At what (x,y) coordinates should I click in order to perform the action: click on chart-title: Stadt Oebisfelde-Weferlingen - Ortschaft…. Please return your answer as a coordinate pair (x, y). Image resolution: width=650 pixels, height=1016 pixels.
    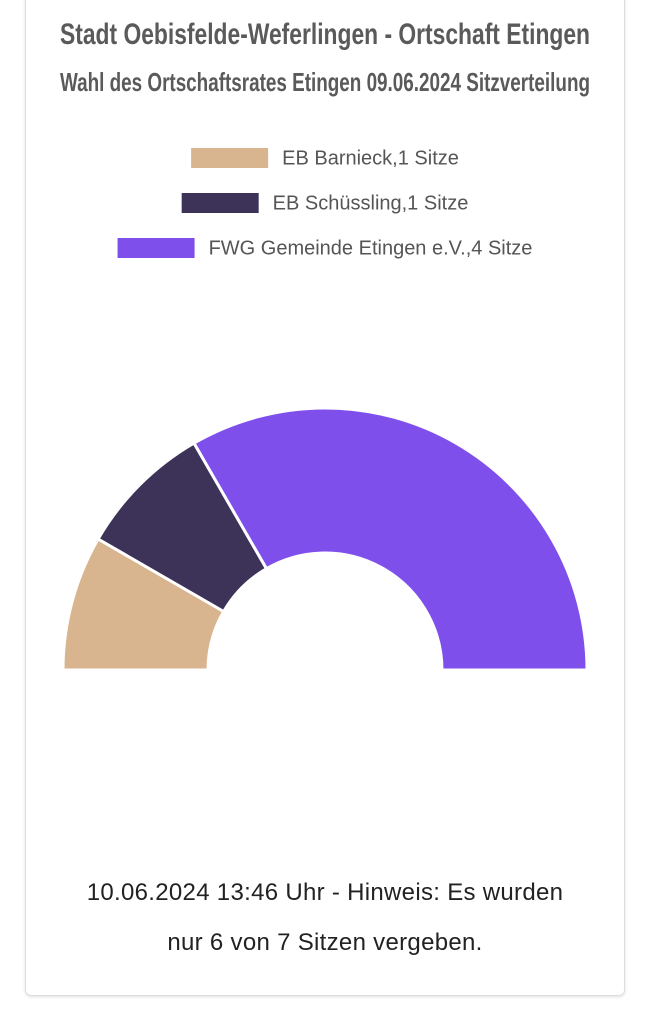
    Looking at the image, I should click on (325, 34).